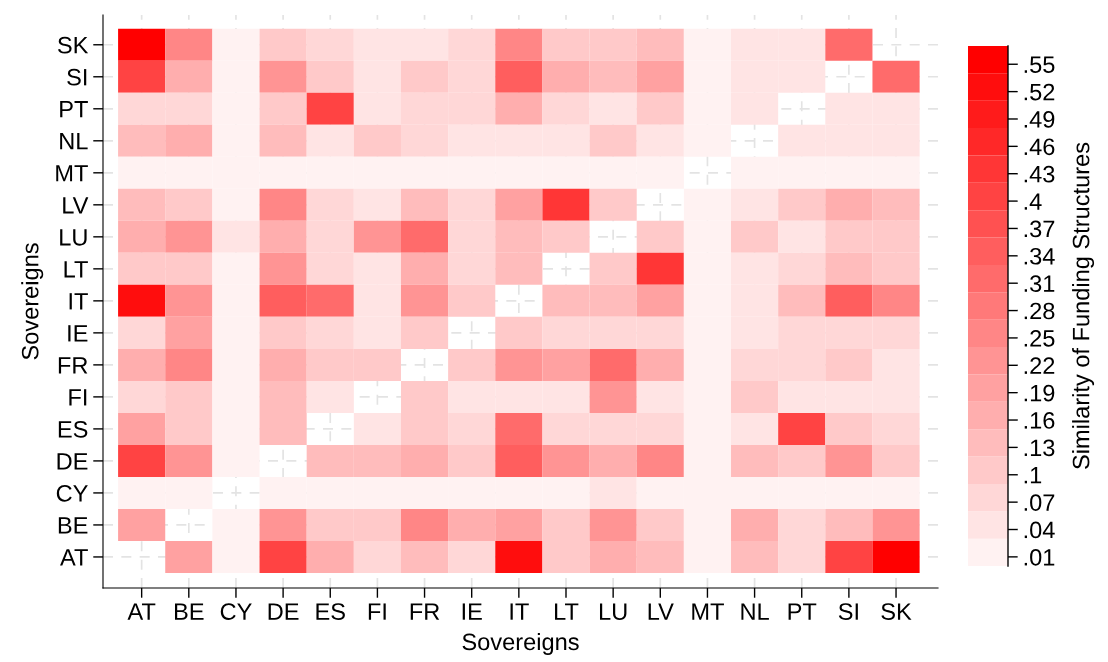  What do you see at coordinates (189, 611) in the screenshot?
I see `x-tick-label: BE` at bounding box center [189, 611].